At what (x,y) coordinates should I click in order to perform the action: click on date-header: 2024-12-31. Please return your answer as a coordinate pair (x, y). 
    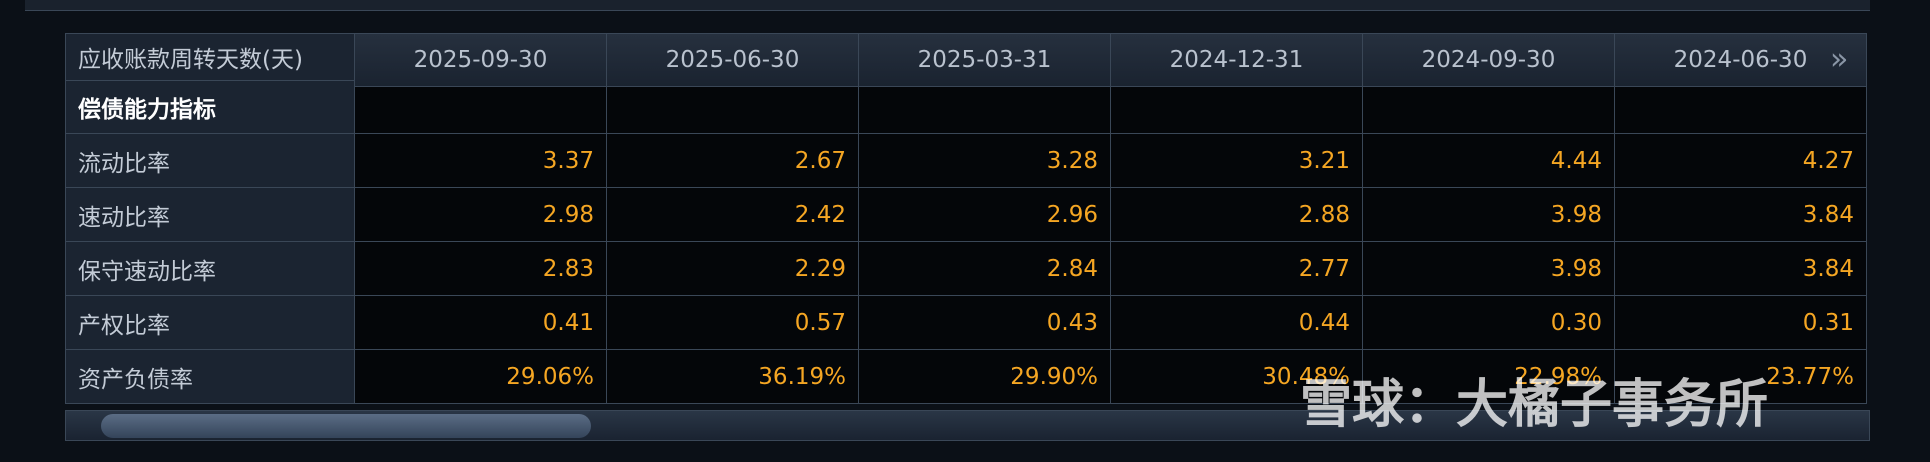
    Looking at the image, I should click on (1236, 60).